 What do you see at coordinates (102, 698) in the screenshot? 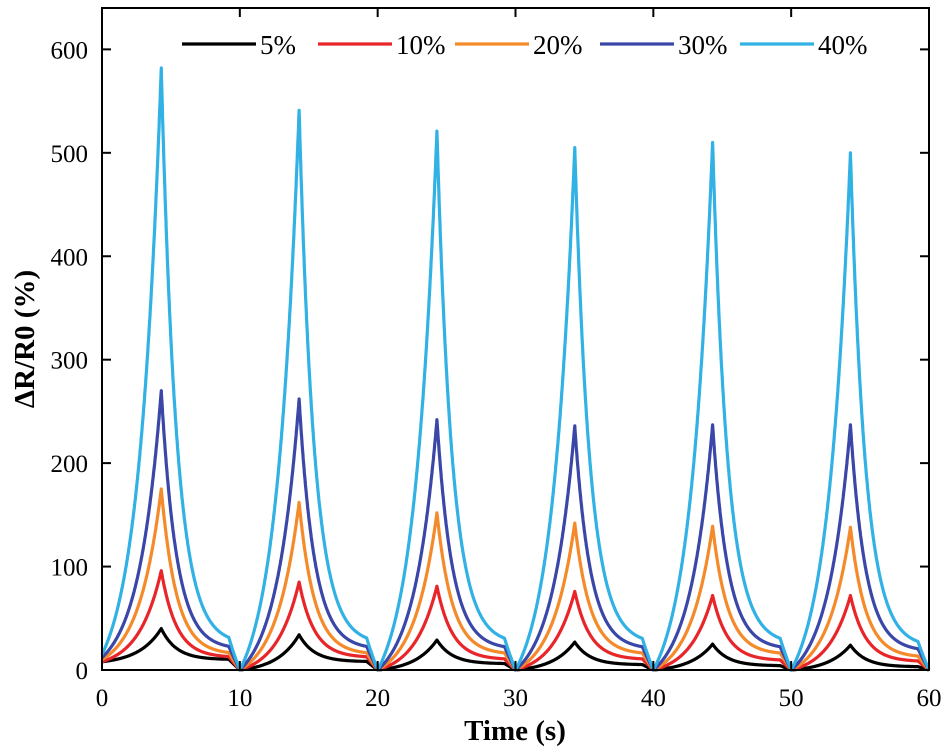
I see `x-tick-label: 0` at bounding box center [102, 698].